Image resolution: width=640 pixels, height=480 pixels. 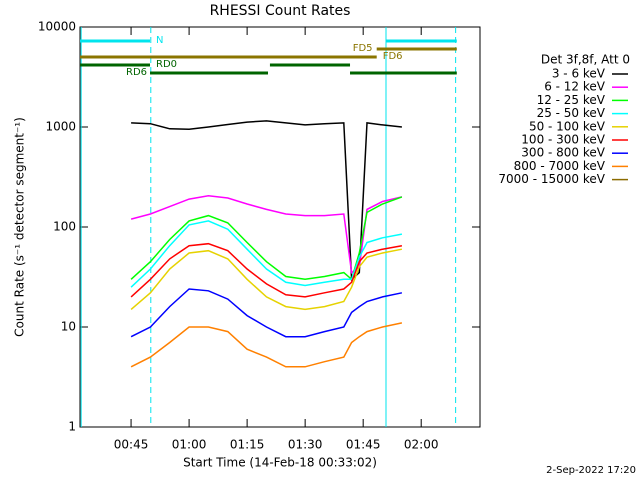 What do you see at coordinates (563, 140) in the screenshot?
I see `legend-label: 100 - 300 keV` at bounding box center [563, 140].